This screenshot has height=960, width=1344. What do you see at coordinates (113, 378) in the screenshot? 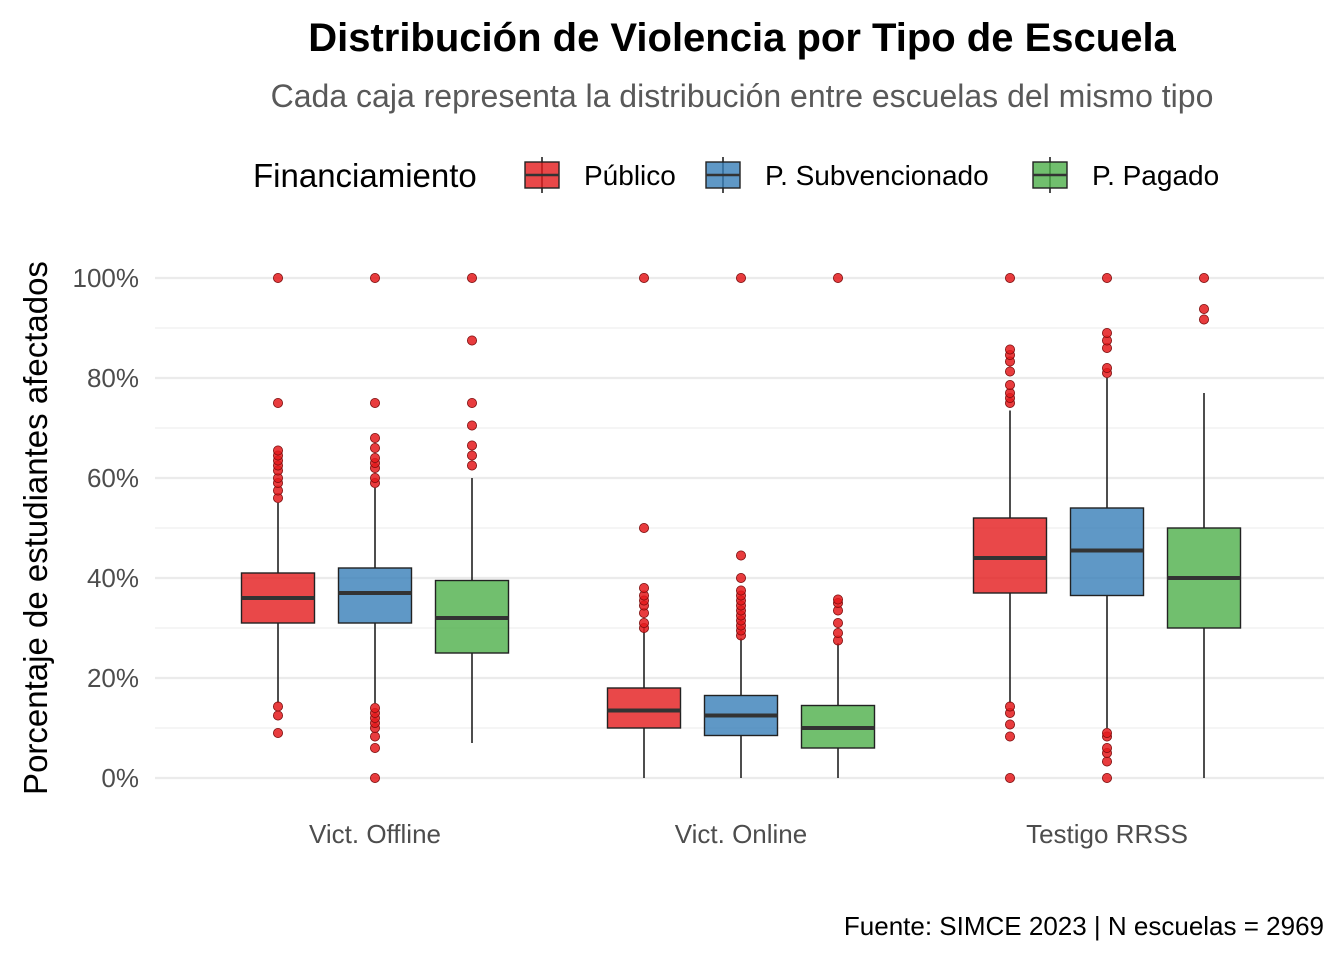
I see `y-tick-label: 80%` at bounding box center [113, 378].